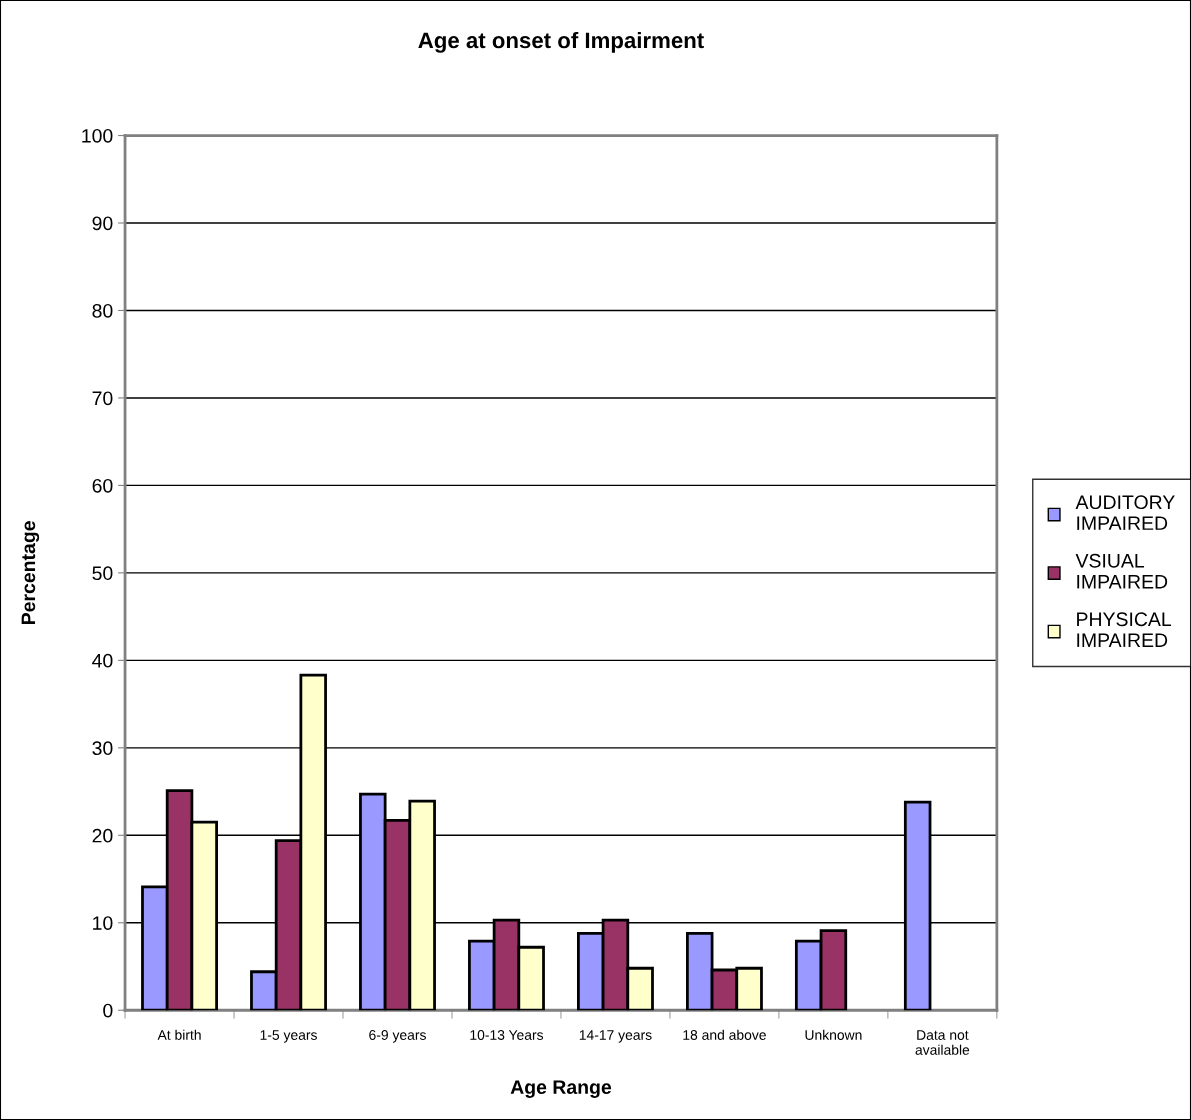 The height and width of the screenshot is (1120, 1191). Describe the element at coordinates (942, 1042) in the screenshot. I see `x-tick-label: Data not available` at that location.